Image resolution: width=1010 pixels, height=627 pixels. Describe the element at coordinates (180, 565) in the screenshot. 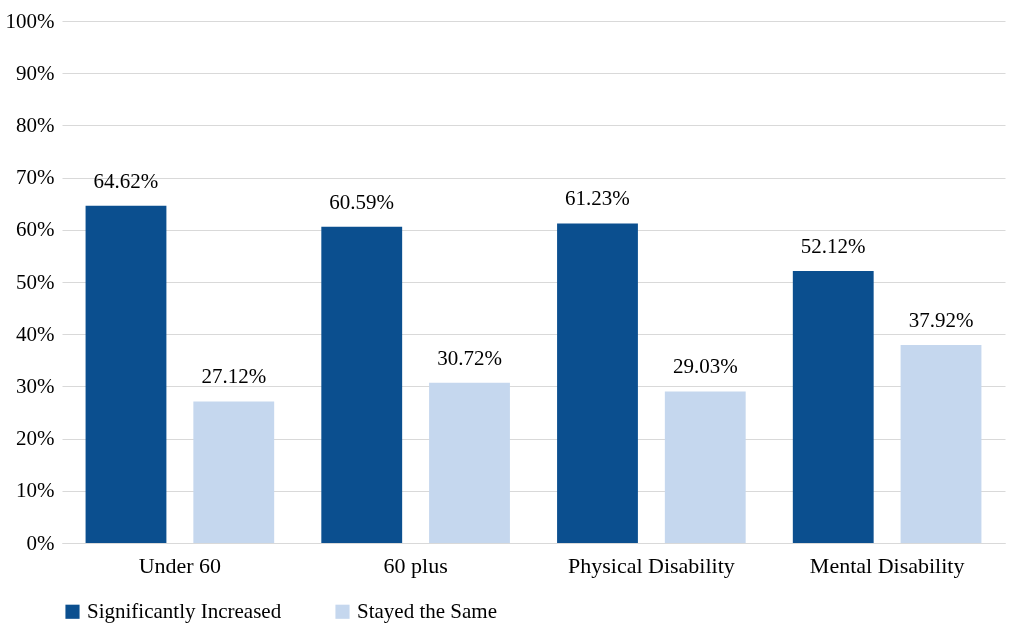

I see `x-tick-label: Under 60` at that location.